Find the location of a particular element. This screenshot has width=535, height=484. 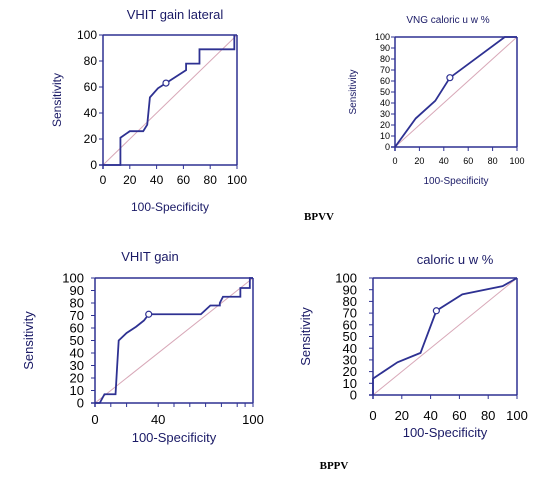

caption-top: BPVV is located at coordinates (319, 217).